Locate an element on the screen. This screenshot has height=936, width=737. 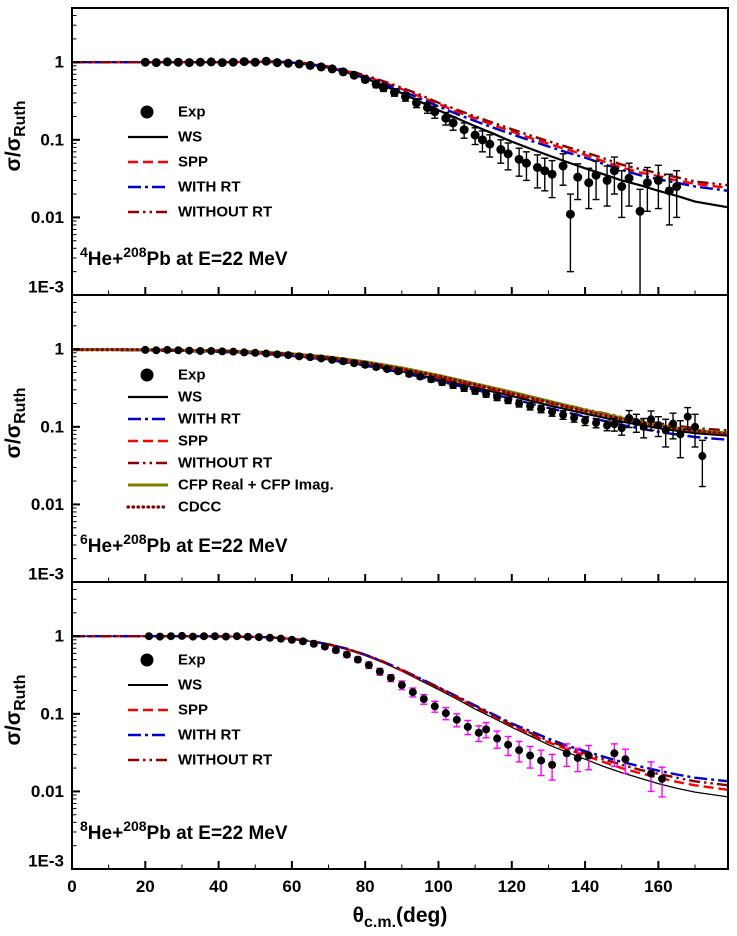
panel-1-title: 4He+208Pb at E=22 MeV is located at coordinates (184, 257).